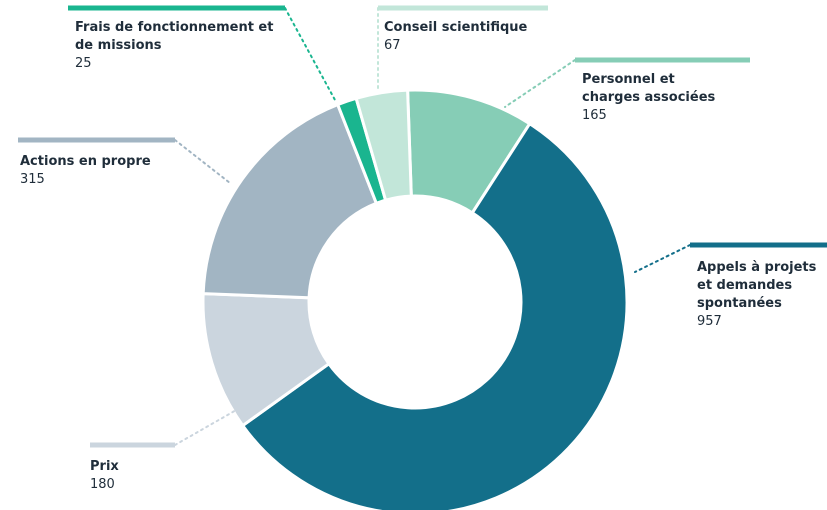 The image size is (827, 510). I want to click on segment-label: Conseil scientifique 67, so click(469, 37).